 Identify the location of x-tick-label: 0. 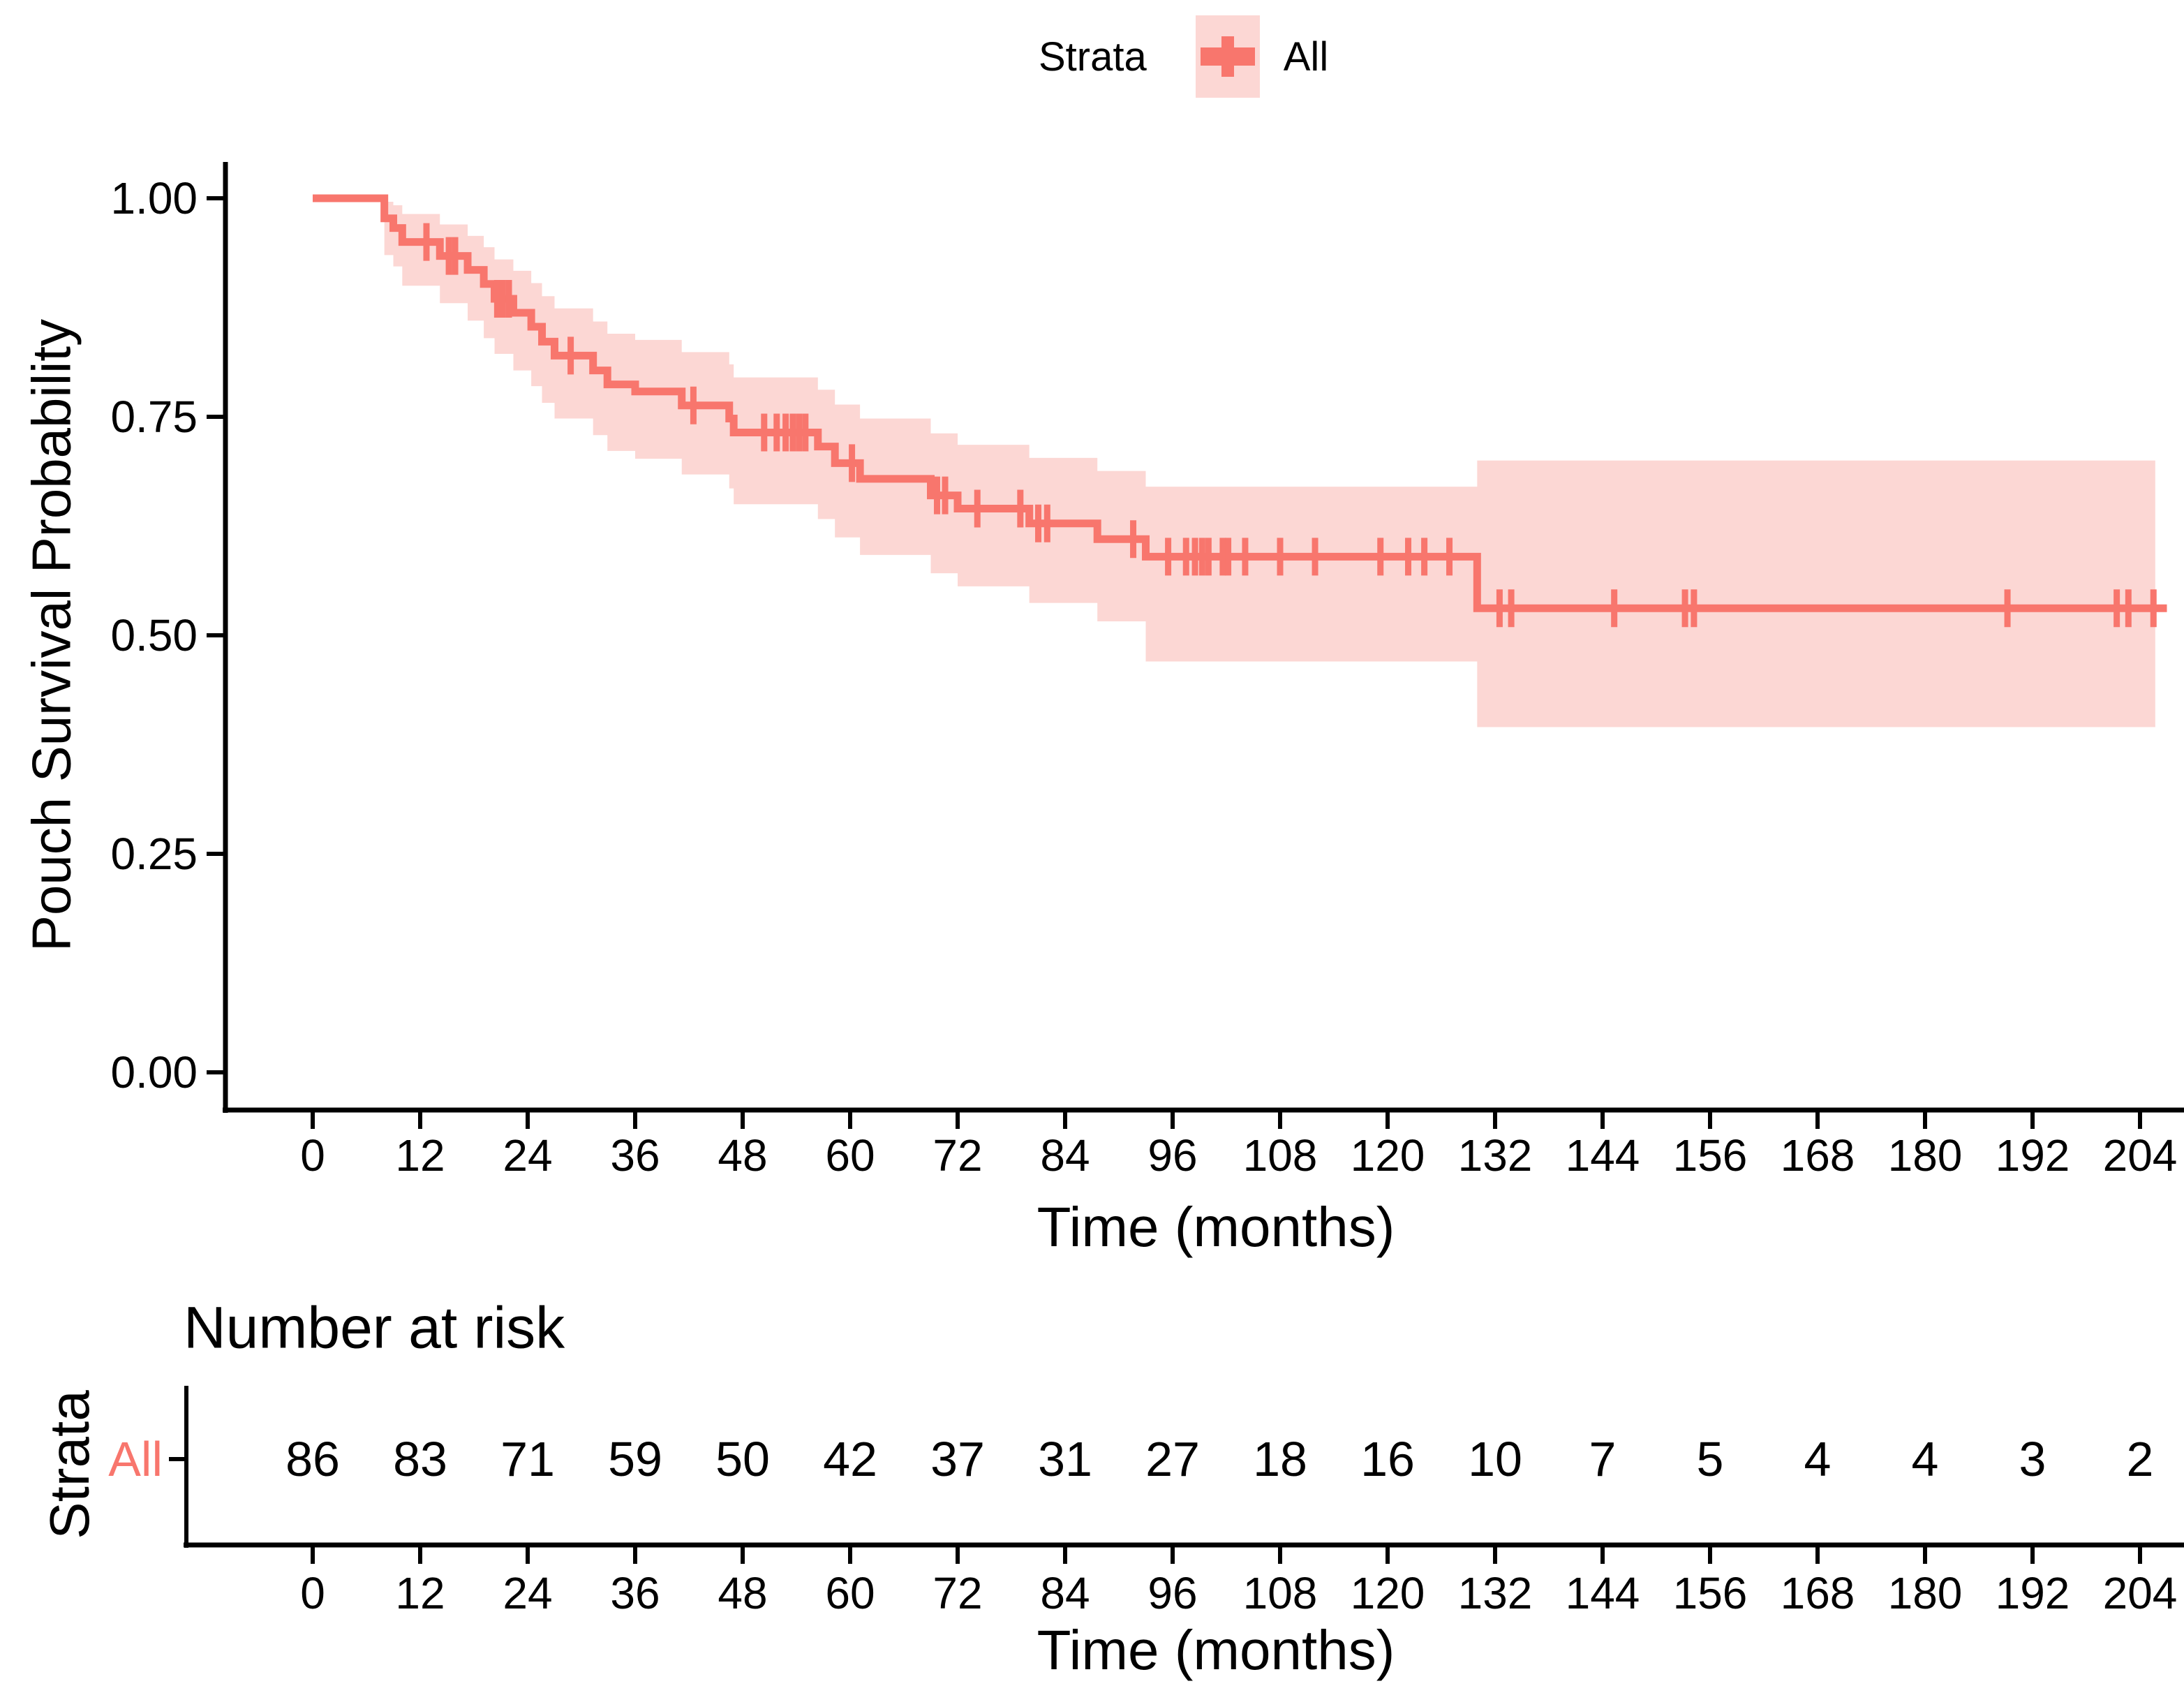
(312, 1155).